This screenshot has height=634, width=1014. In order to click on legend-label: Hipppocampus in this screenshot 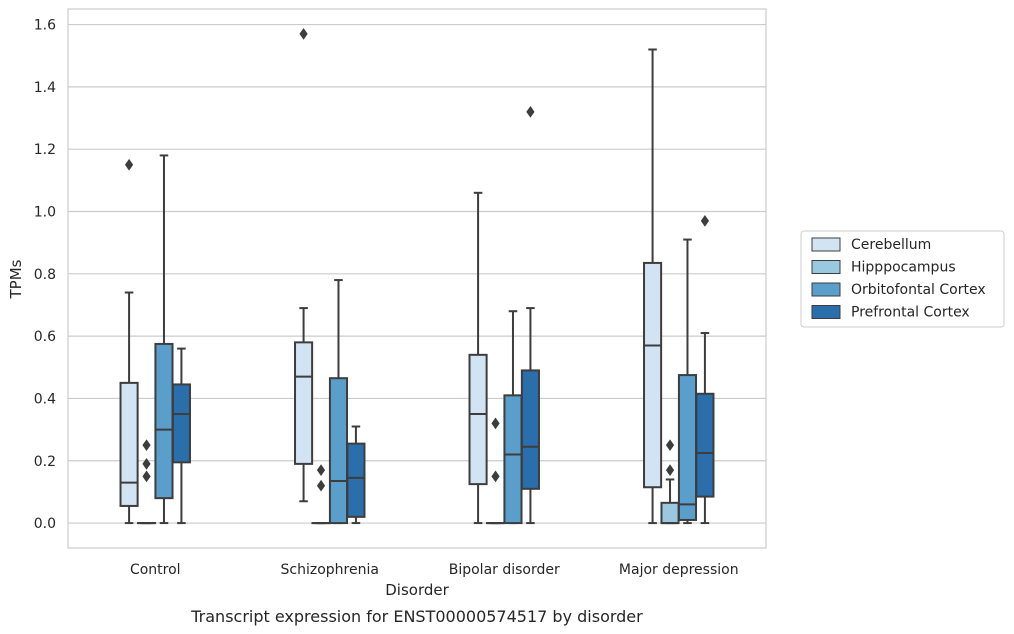, I will do `click(903, 268)`.